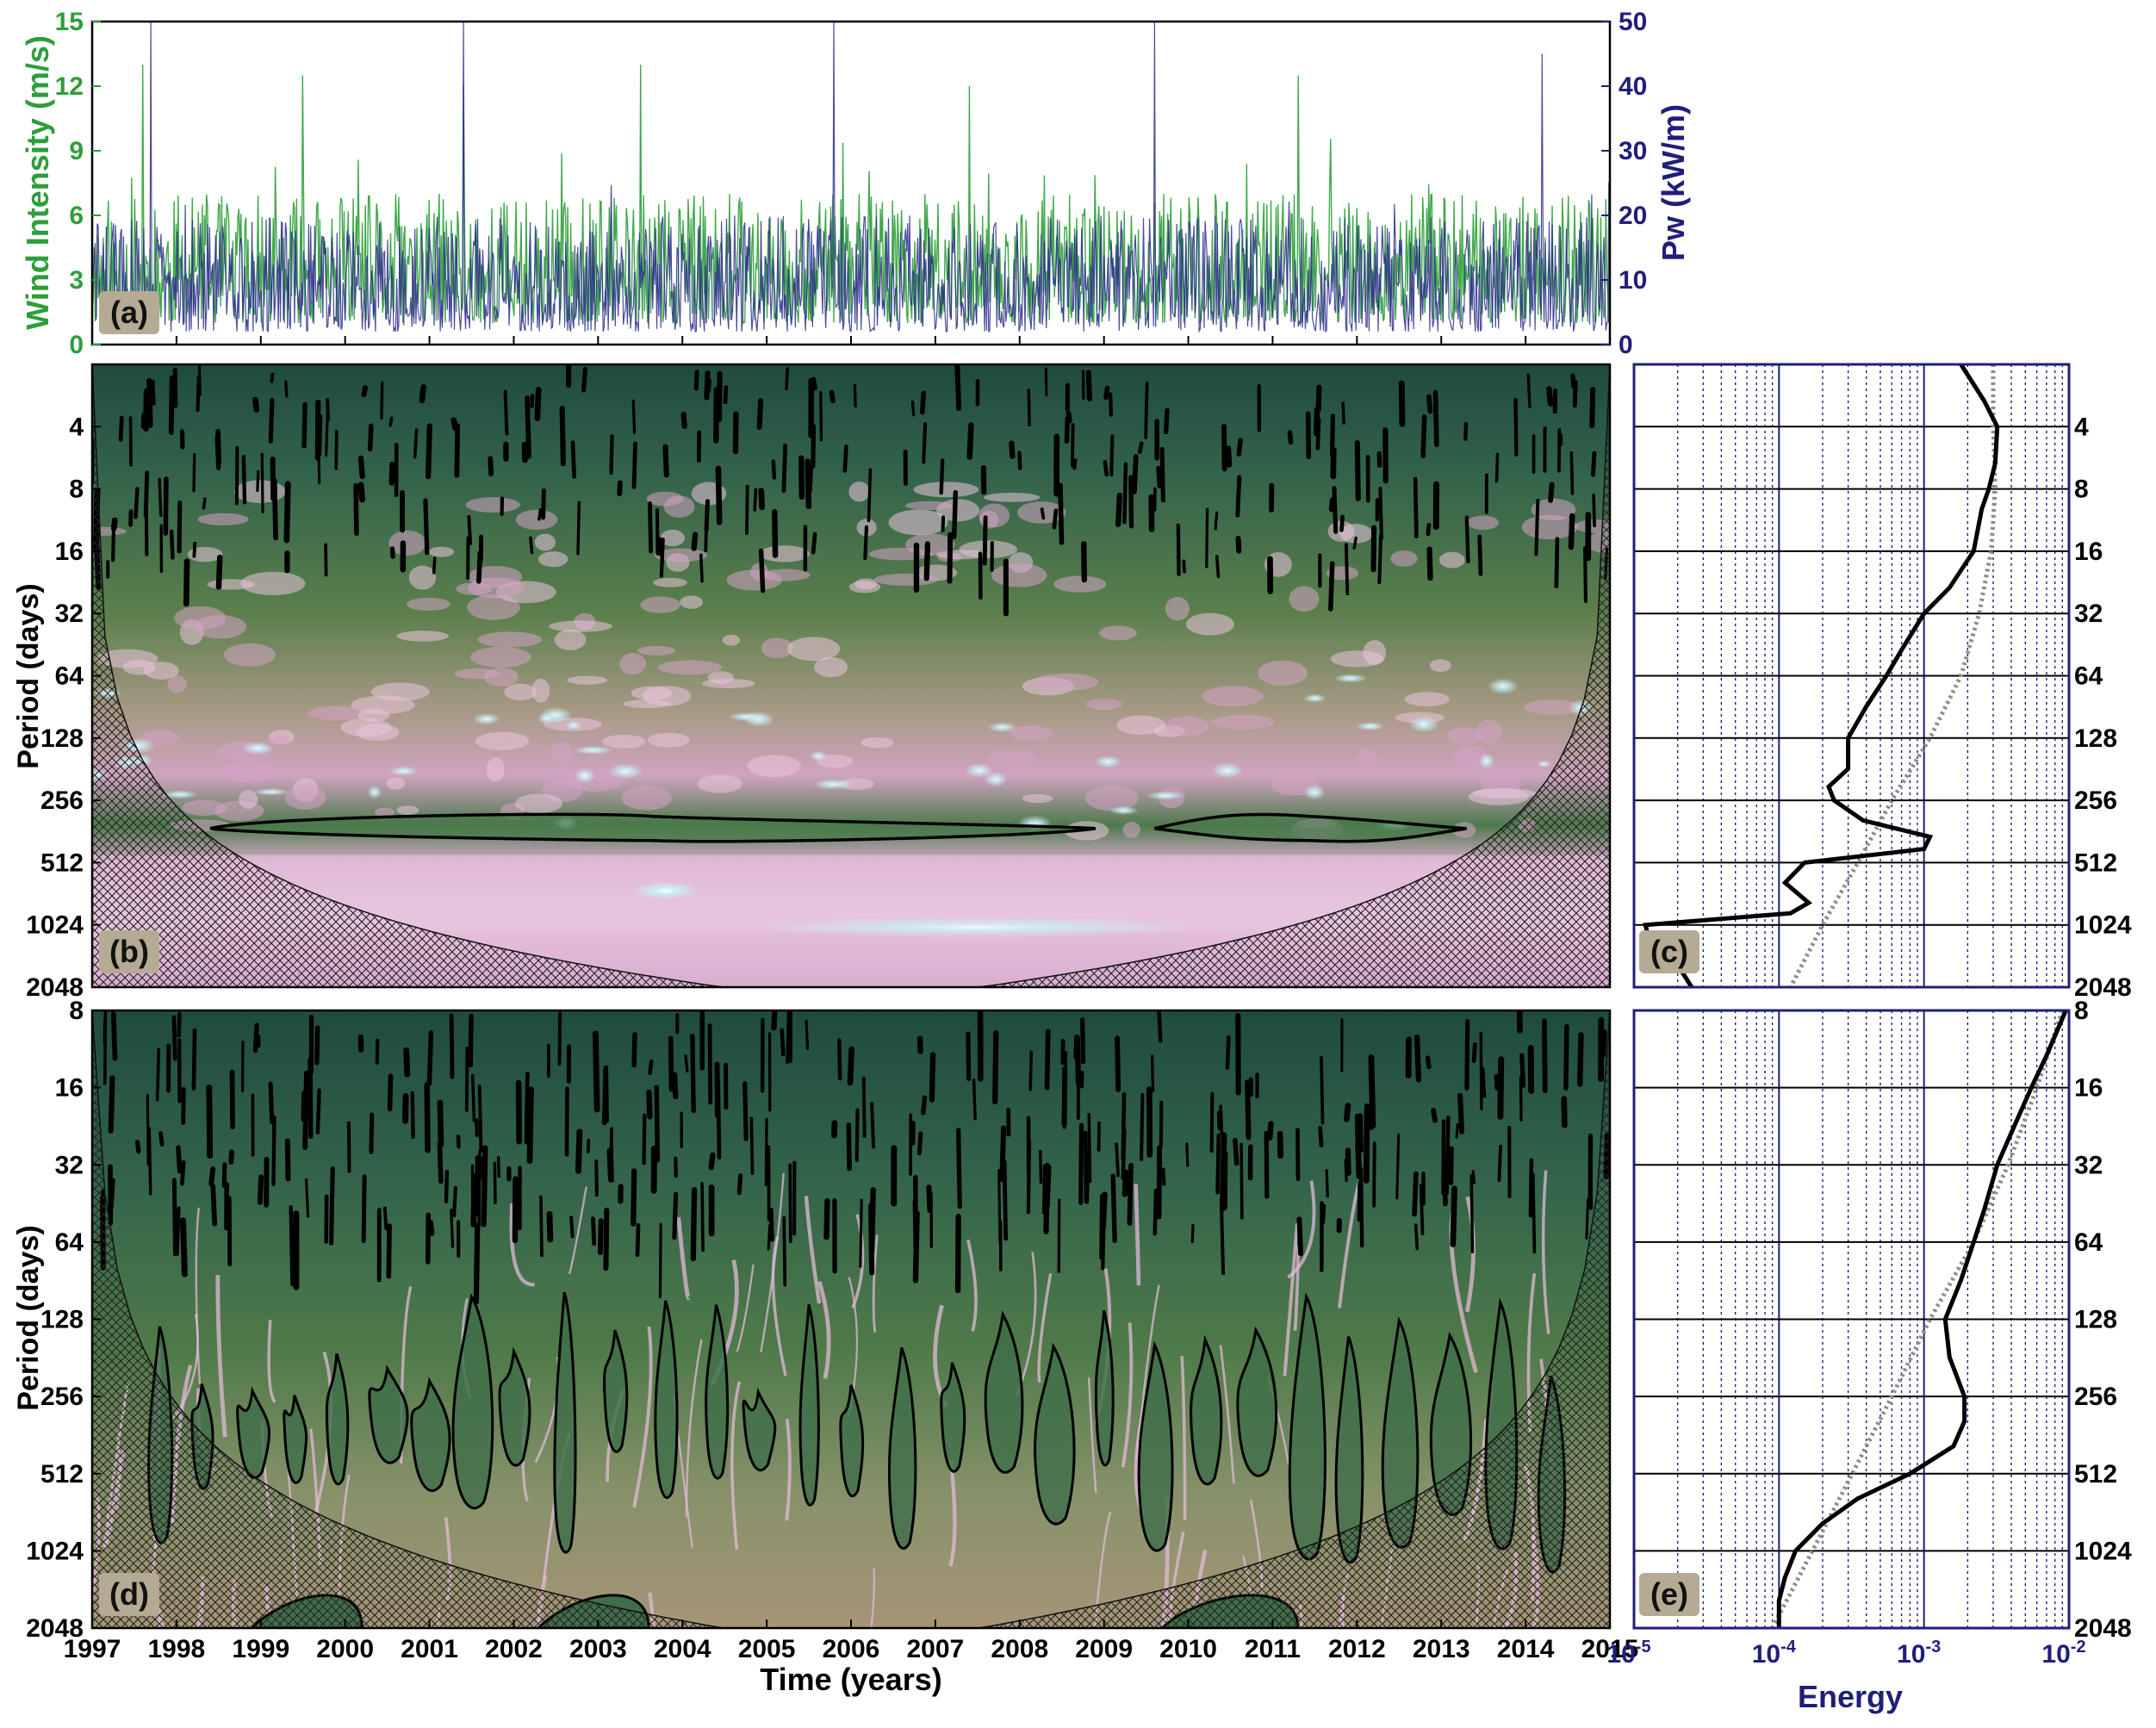  What do you see at coordinates (851, 1679) in the screenshot?
I see `panel-d-x-axis-label: Time (years)` at bounding box center [851, 1679].